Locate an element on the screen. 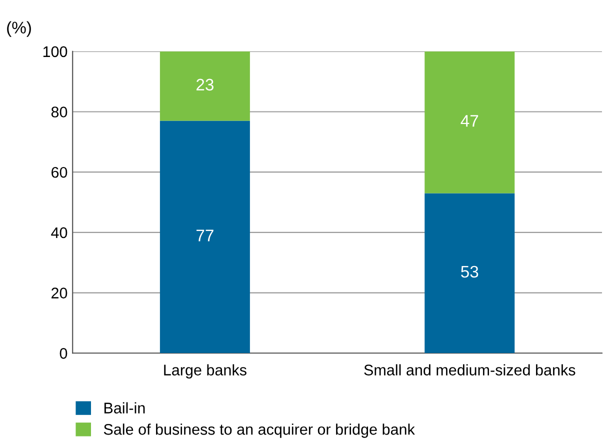 The height and width of the screenshot is (447, 605). y-tick-label: 80 is located at coordinates (59, 112).